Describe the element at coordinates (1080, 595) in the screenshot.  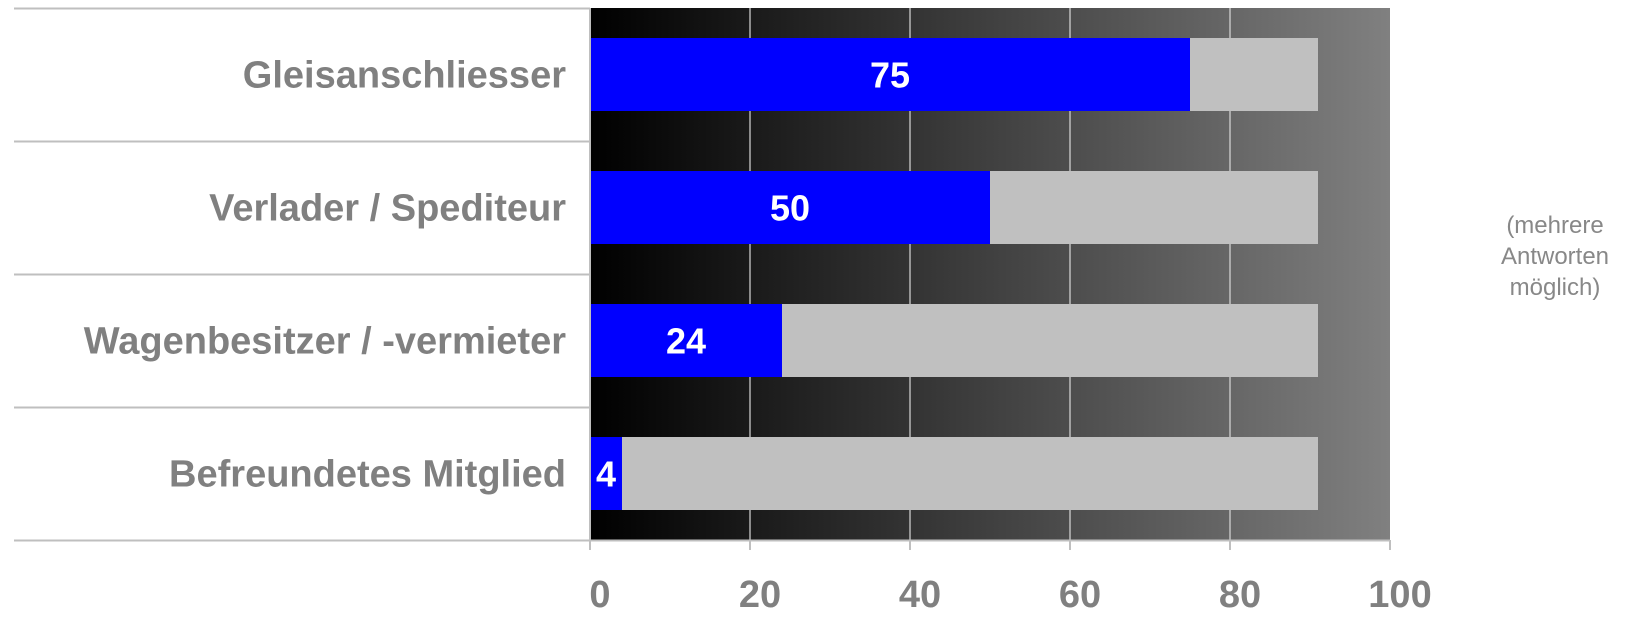
I see `x-tick-label: 60` at that location.